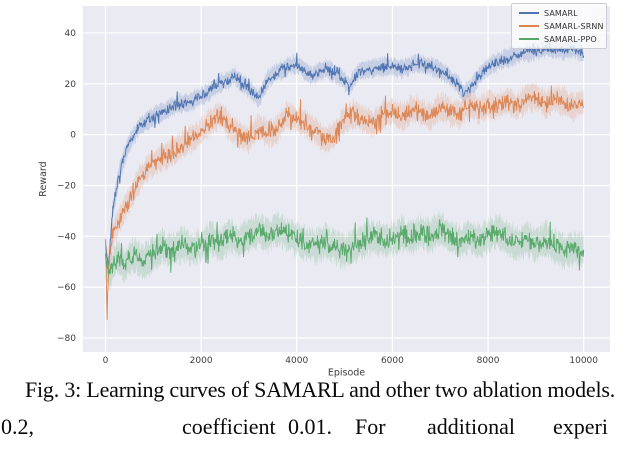 The height and width of the screenshot is (456, 640). Describe the element at coordinates (580, 426) in the screenshot. I see `body-text-fragment: experi` at that location.